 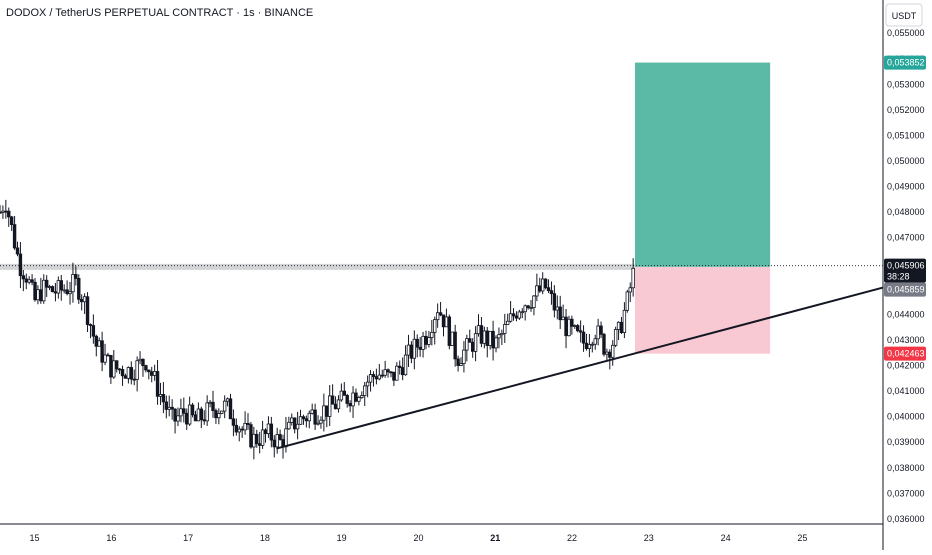 What do you see at coordinates (904, 15) in the screenshot?
I see `unit-button` at bounding box center [904, 15].